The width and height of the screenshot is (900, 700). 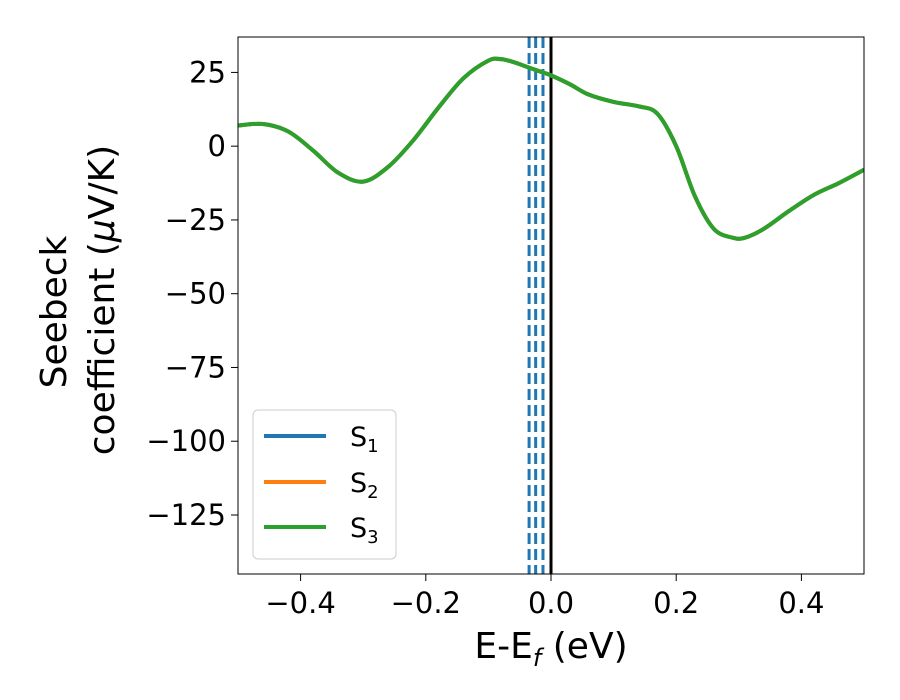 What do you see at coordinates (372, 446) in the screenshot?
I see `legend-label-s1-sub: 1` at bounding box center [372, 446].